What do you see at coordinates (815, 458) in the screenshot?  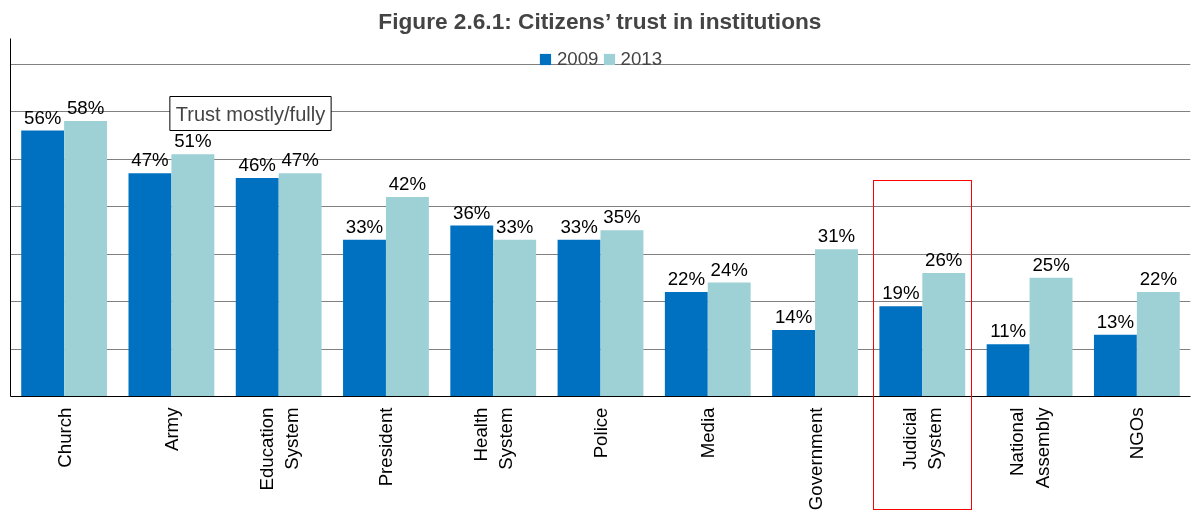 I see `x-tick-label: Government` at bounding box center [815, 458].